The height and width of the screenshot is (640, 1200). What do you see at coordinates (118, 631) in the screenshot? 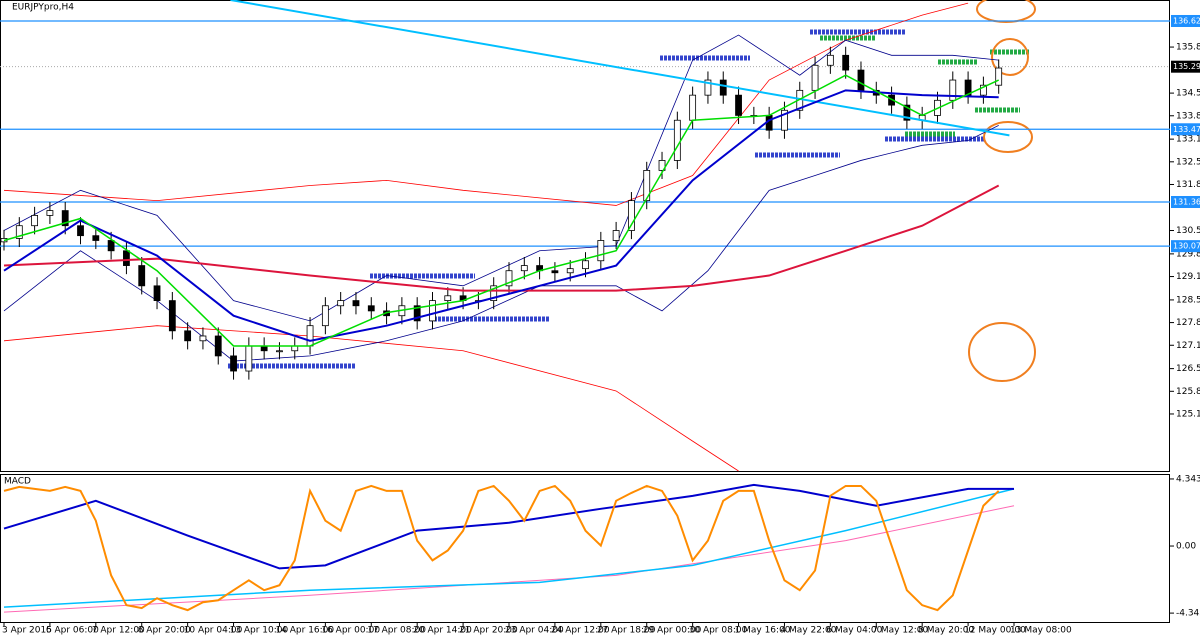
I see `x-tick-label: 7 Apr 12:00` at bounding box center [118, 631].